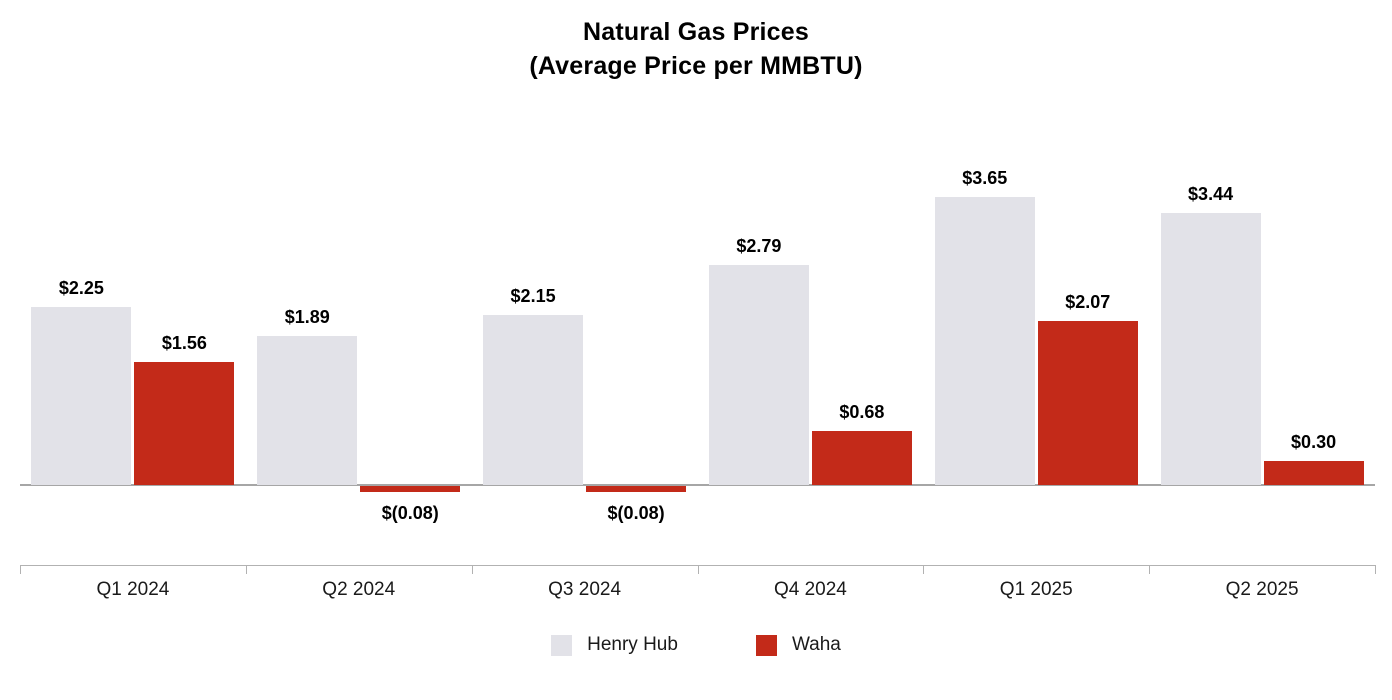 Image resolution: width=1392 pixels, height=700 pixels. Describe the element at coordinates (1262, 589) in the screenshot. I see `category-label: Q2 2025` at that location.